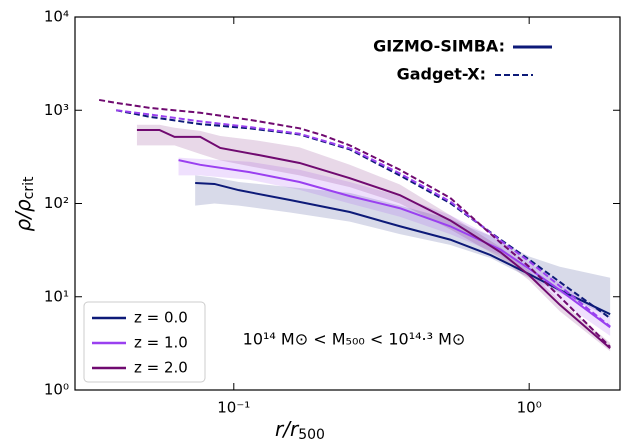 This screenshot has width=628, height=443. What do you see at coordinates (56, 110) in the screenshot?
I see `y-tick-label: 10³` at bounding box center [56, 110].